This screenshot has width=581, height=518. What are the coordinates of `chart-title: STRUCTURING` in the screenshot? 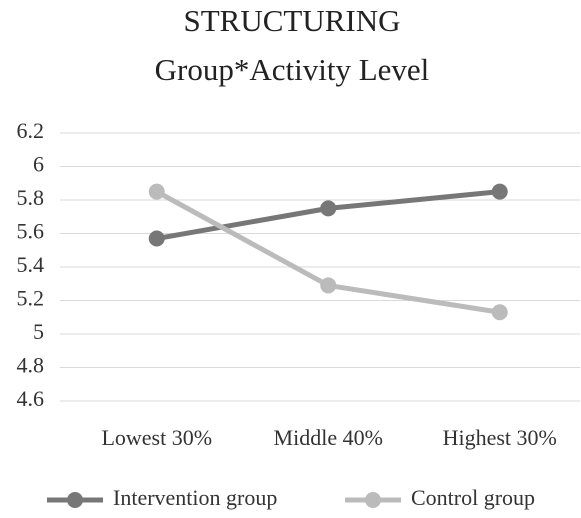 It's located at (291, 20).